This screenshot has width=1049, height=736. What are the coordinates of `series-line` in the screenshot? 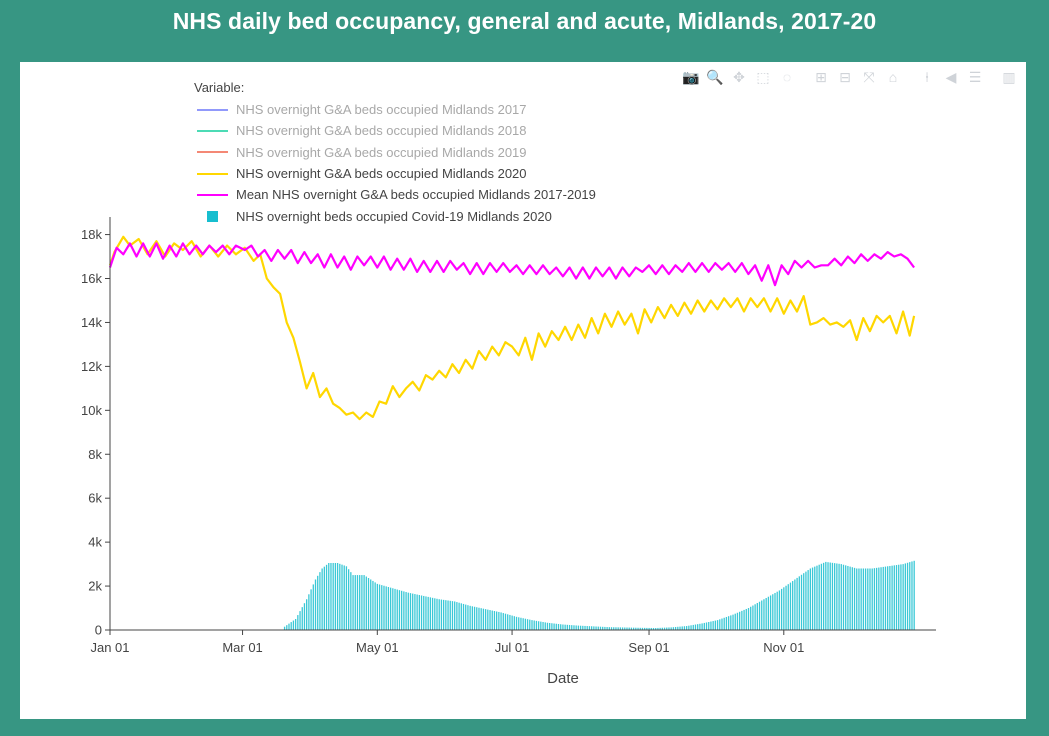 It's located at (511, 264).